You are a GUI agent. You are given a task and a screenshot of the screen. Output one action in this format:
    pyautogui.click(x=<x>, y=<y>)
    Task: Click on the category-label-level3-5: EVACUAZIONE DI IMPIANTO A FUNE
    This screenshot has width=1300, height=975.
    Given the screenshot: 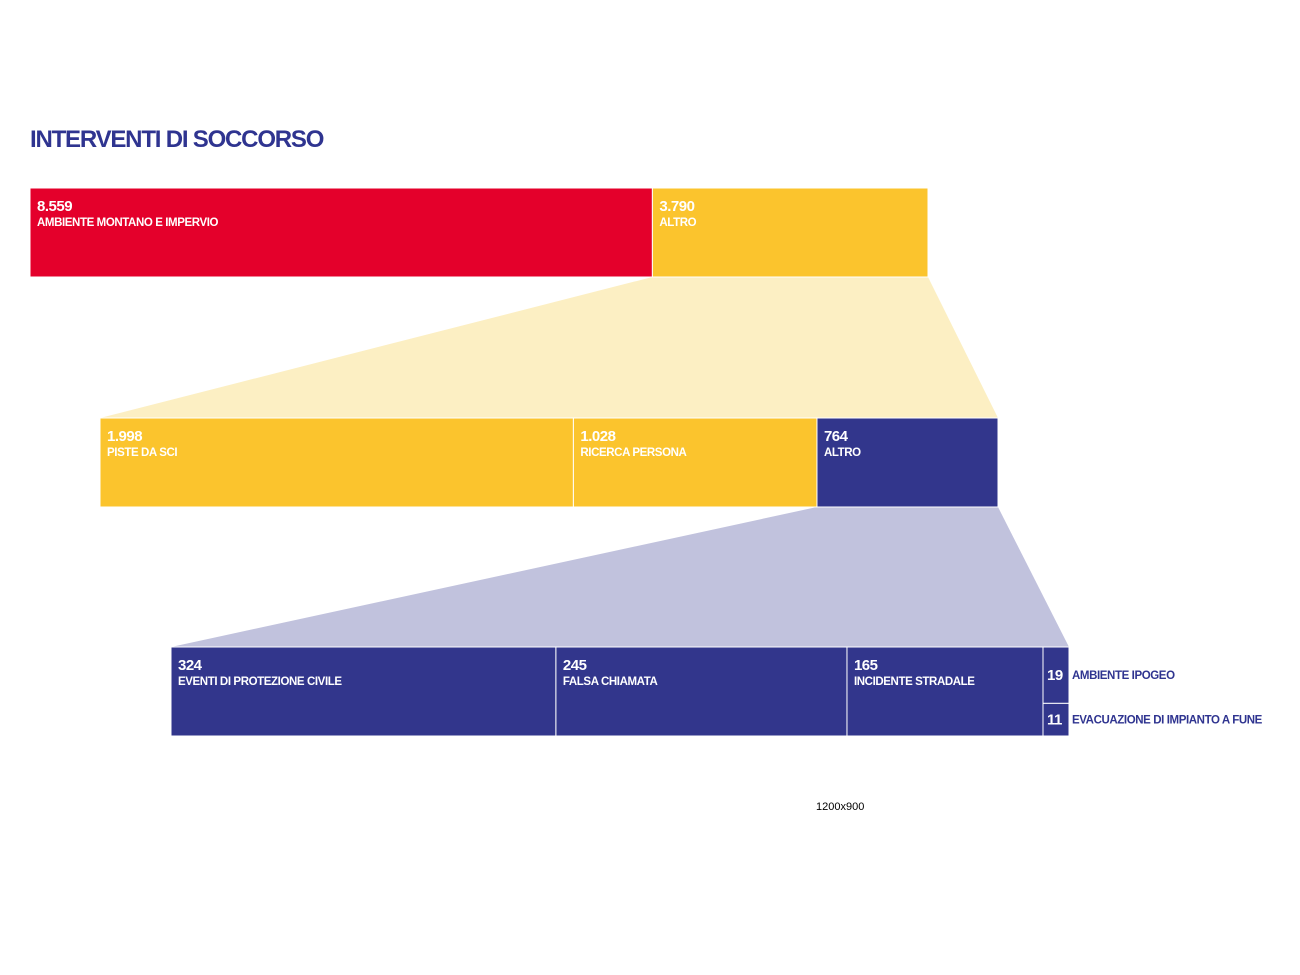 What is the action you would take?
    pyautogui.click(x=1167, y=721)
    